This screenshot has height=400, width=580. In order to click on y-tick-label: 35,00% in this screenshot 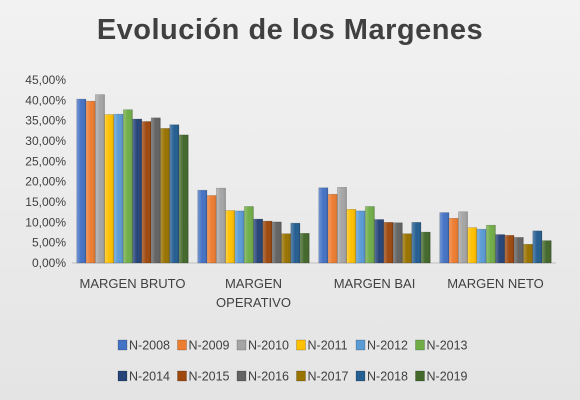, I will do `click(45, 121)`.